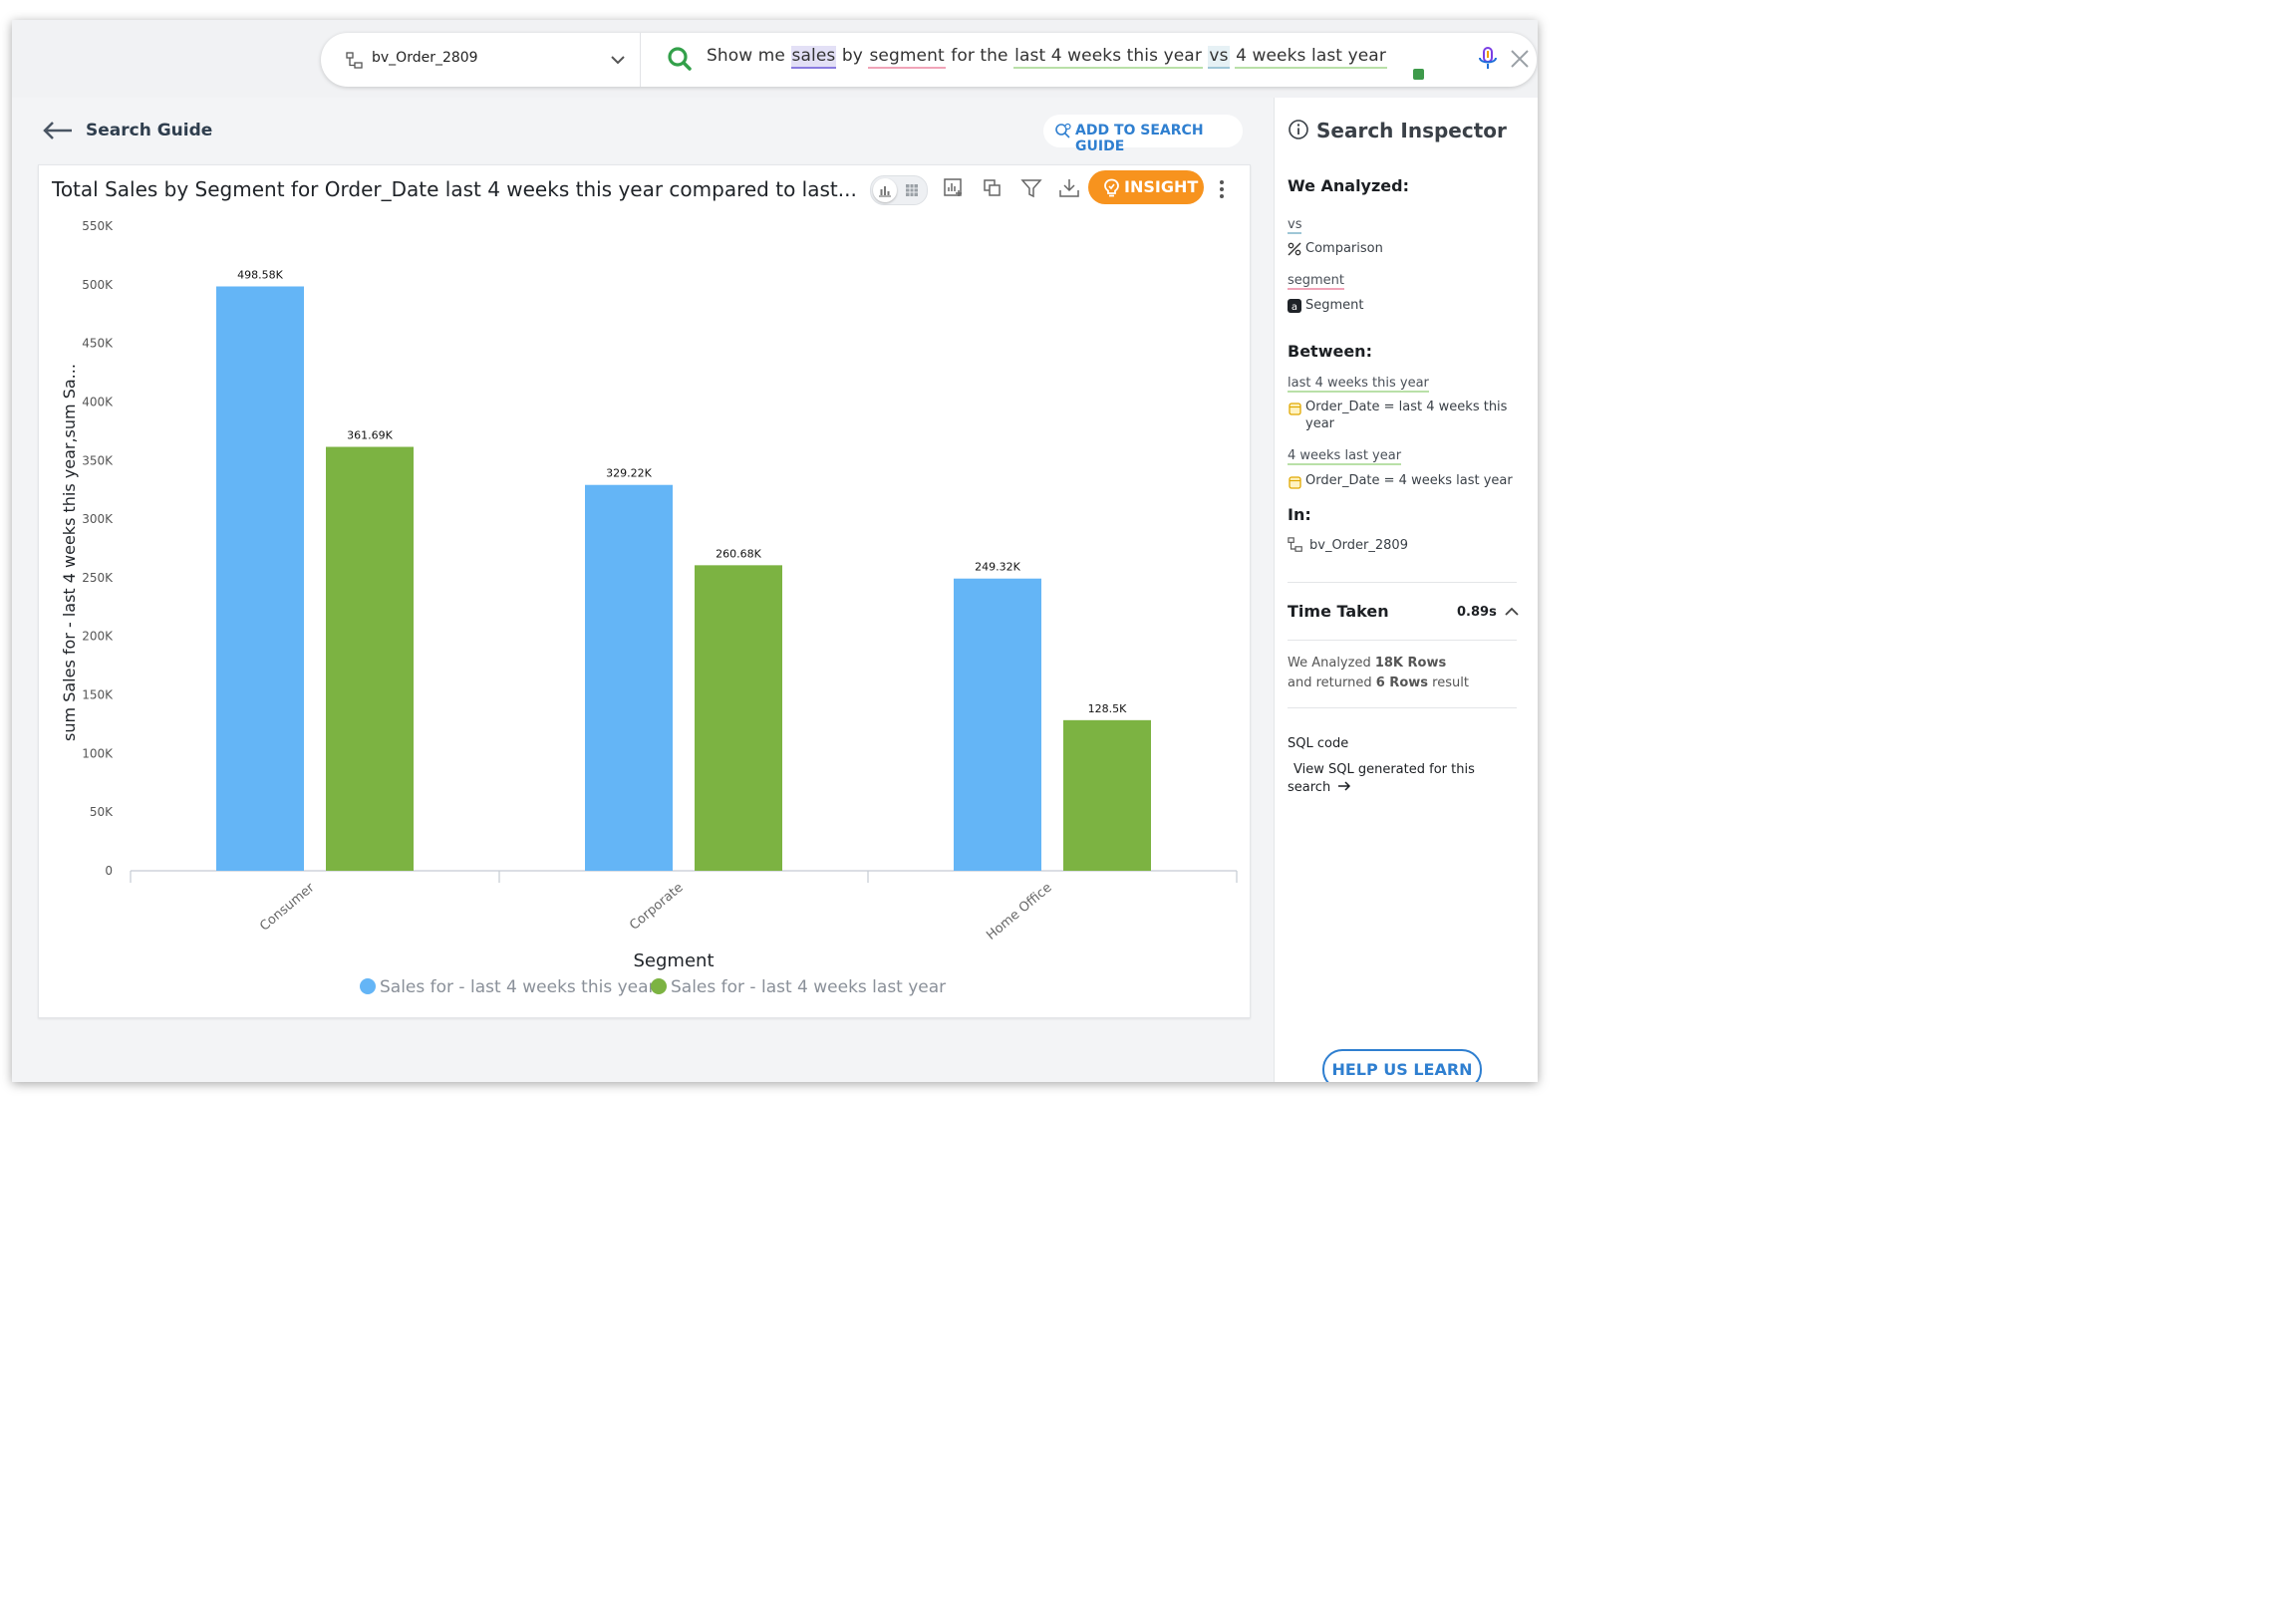 The height and width of the screenshot is (1618, 2296). What do you see at coordinates (1311, 57) in the screenshot?
I see `query-token-date: 4 weeks last year` at bounding box center [1311, 57].